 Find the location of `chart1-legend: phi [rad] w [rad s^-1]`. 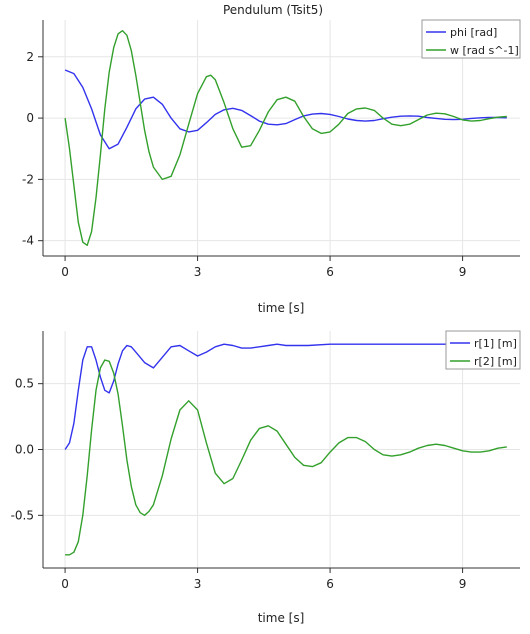

chart1-legend: phi [rad] w [rad s^-1] is located at coordinates (471, 39).